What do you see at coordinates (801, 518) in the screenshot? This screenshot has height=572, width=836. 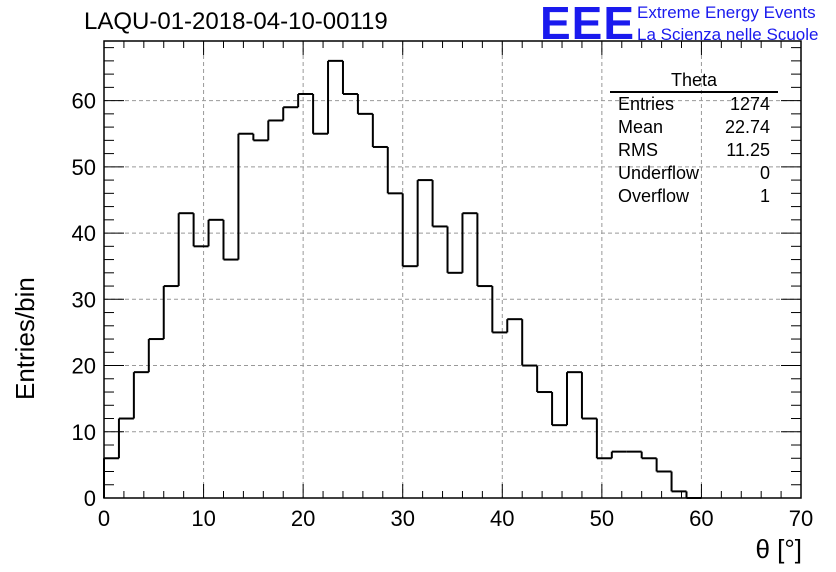 I see `x-tick-label: 70` at bounding box center [801, 518].